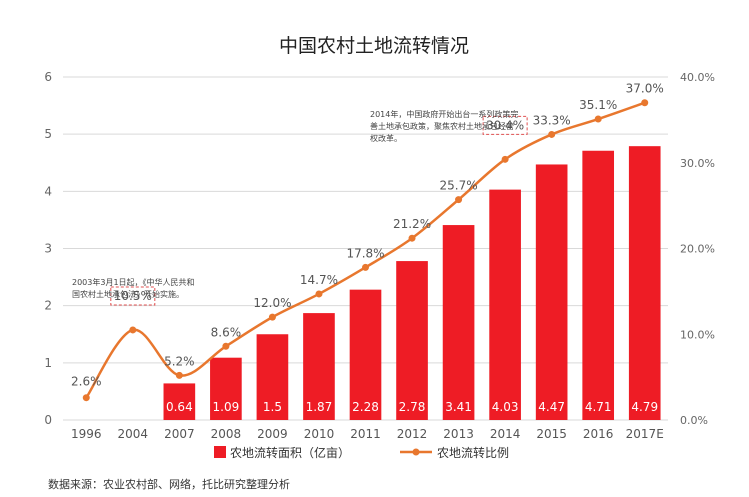  What do you see at coordinates (179, 407) in the screenshot?
I see `bar-value-label: 0.64` at bounding box center [179, 407].